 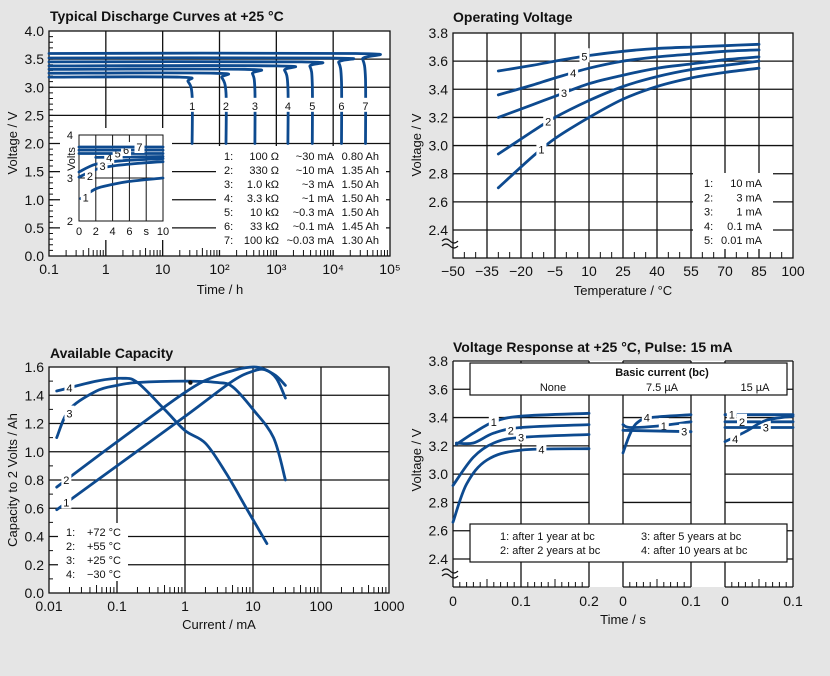 I want to click on inset-y-tick-label: 2, so click(x=70, y=222).